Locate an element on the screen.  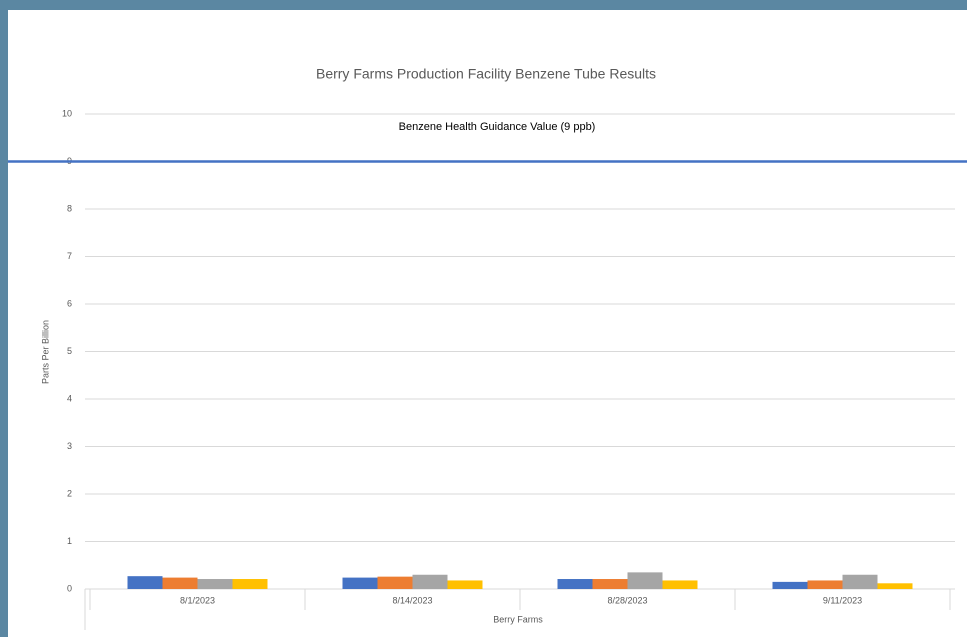
y-tick-label: 0 is located at coordinates (69, 588).